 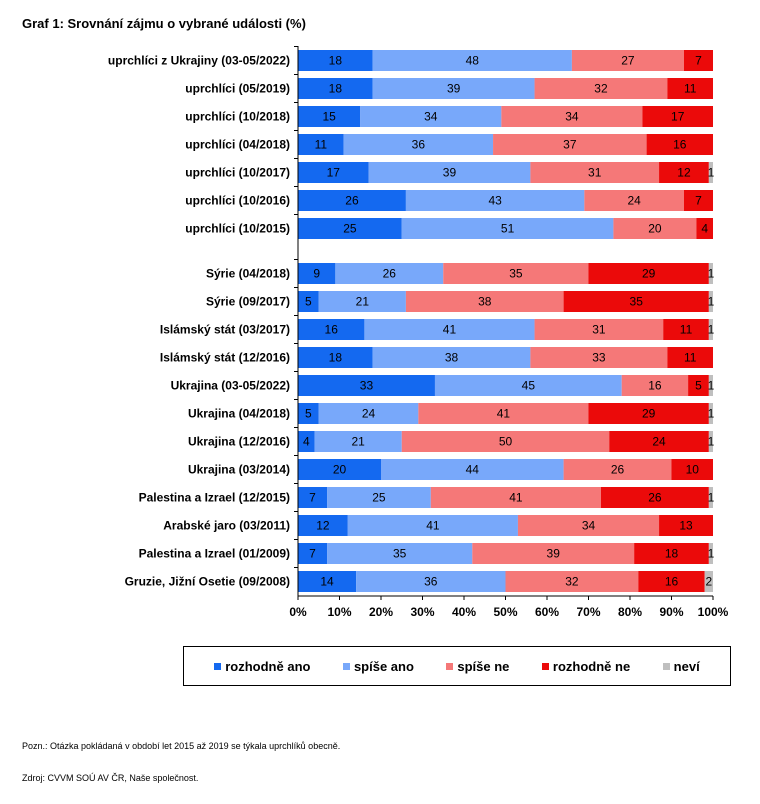 I want to click on legend-swatch, so click(x=218, y=666).